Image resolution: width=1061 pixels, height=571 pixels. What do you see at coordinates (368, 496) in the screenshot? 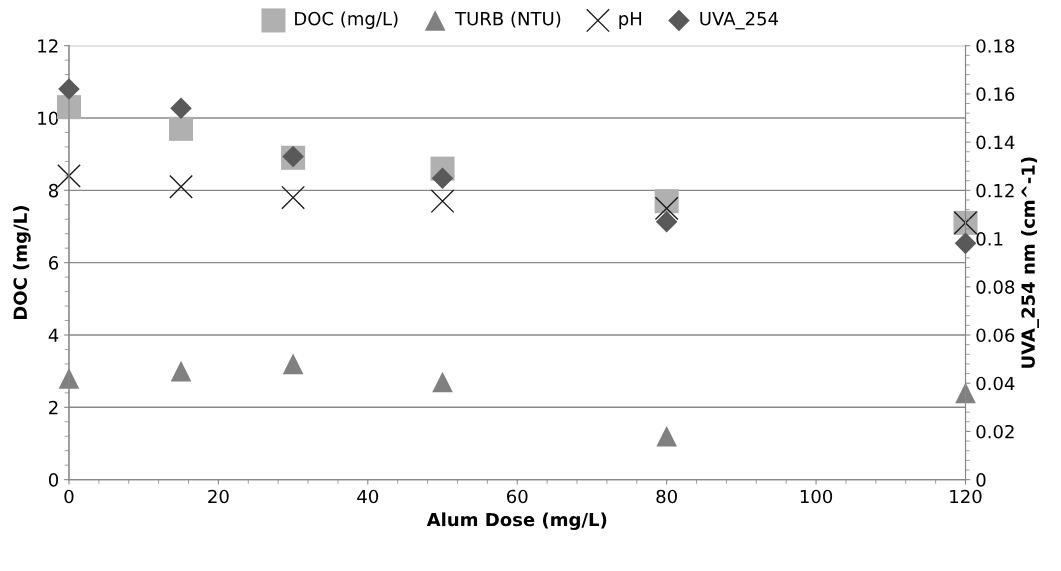
I see `x-tick-label: 40` at bounding box center [368, 496].